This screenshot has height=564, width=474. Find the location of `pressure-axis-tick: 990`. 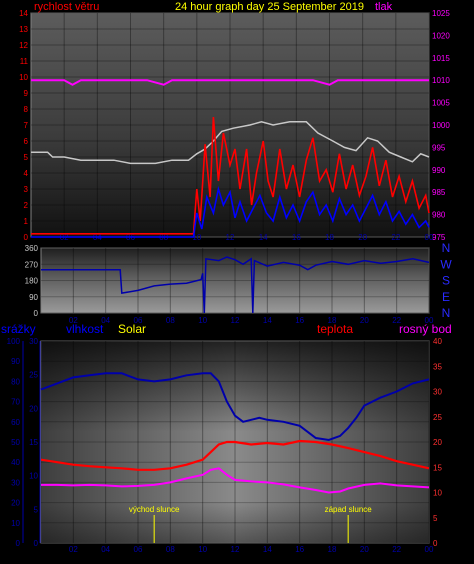

pressure-axis-tick: 990 is located at coordinates (439, 170).